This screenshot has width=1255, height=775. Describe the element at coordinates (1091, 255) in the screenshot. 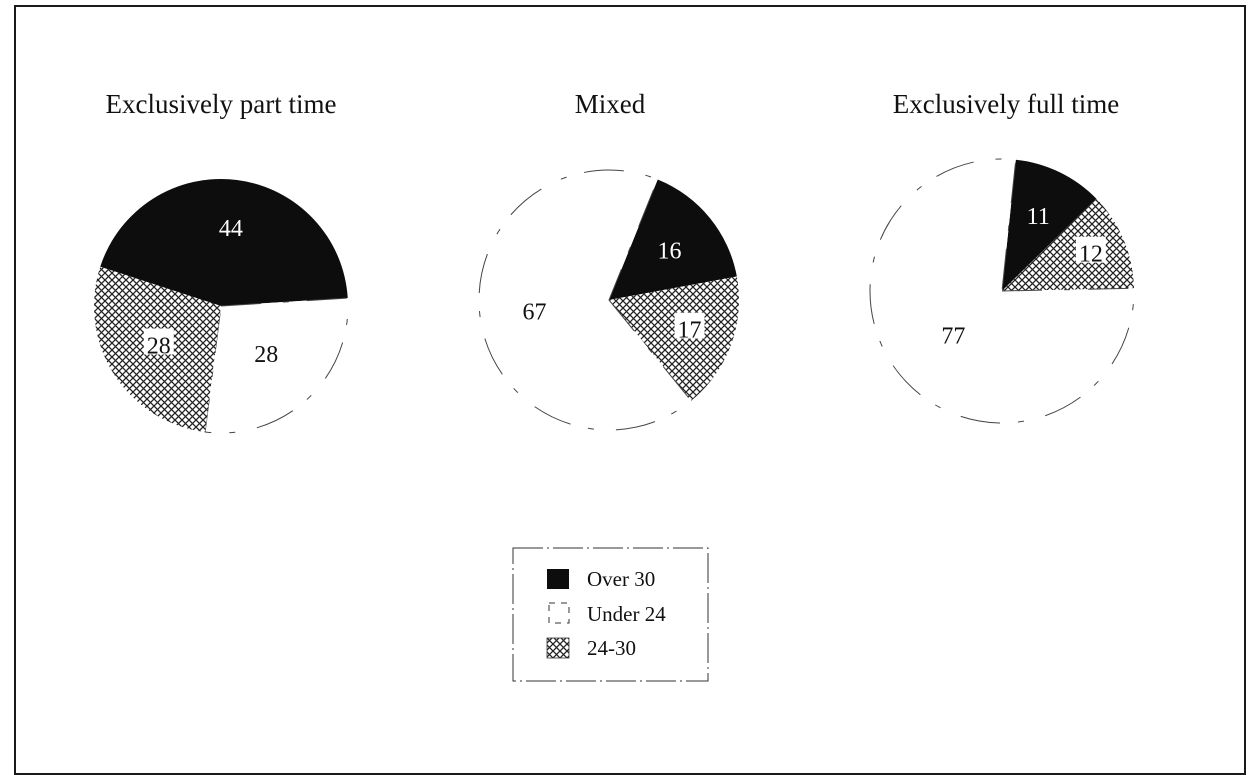

I see `pie-2-value-label-24-30: 12` at that location.